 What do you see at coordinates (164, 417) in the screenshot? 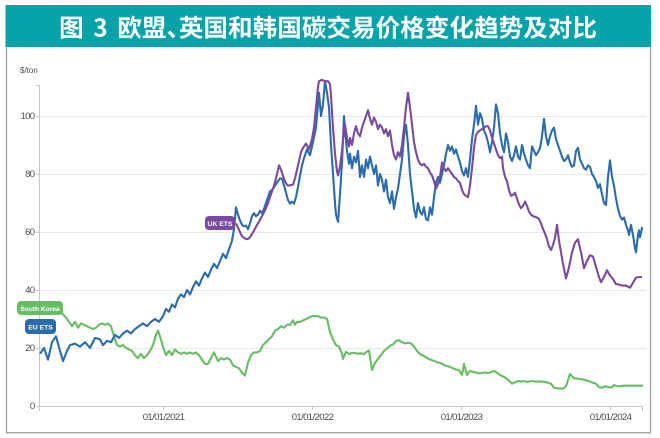
I see `svg-text: 01/01/2021` at bounding box center [164, 417].